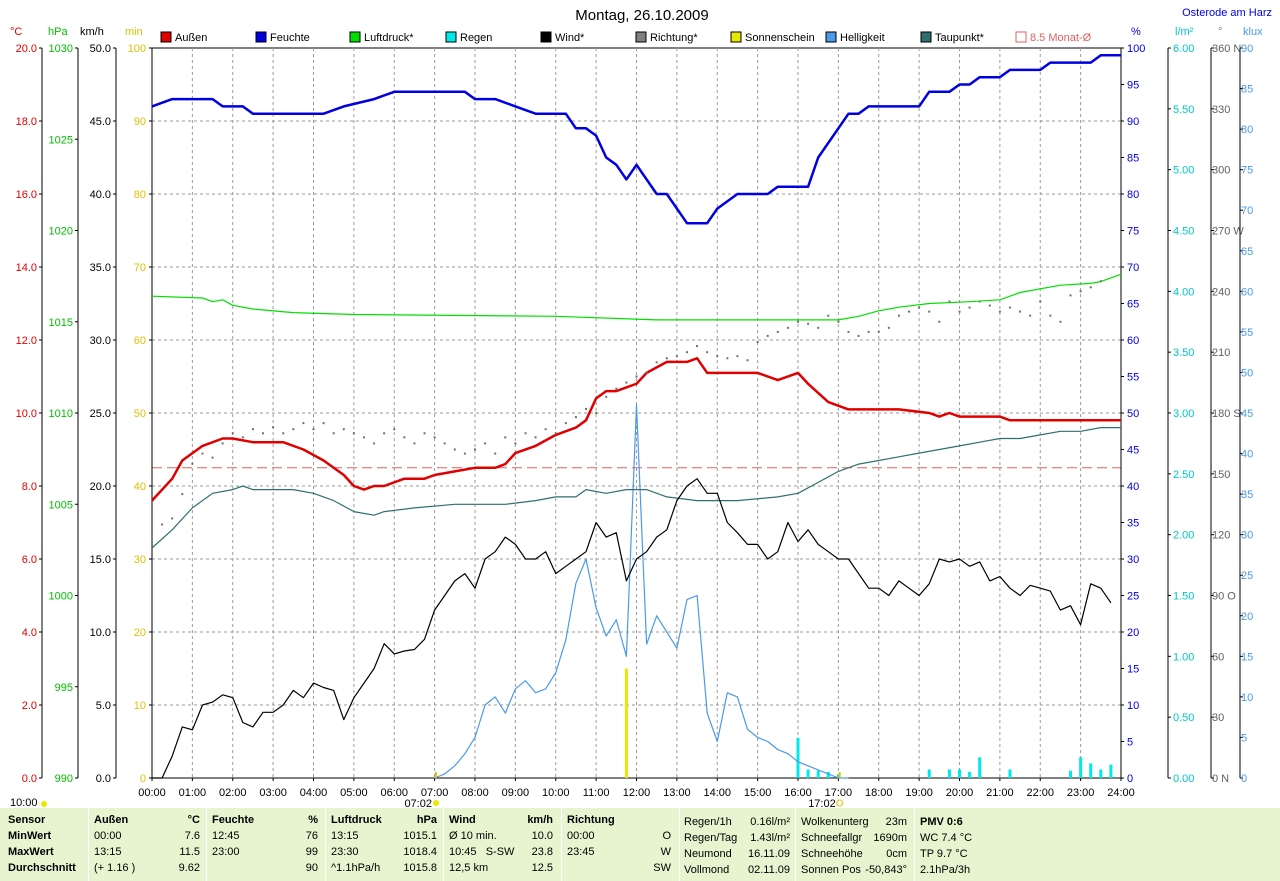  I want to click on aussen-max-time: 13:15, so click(108, 852).